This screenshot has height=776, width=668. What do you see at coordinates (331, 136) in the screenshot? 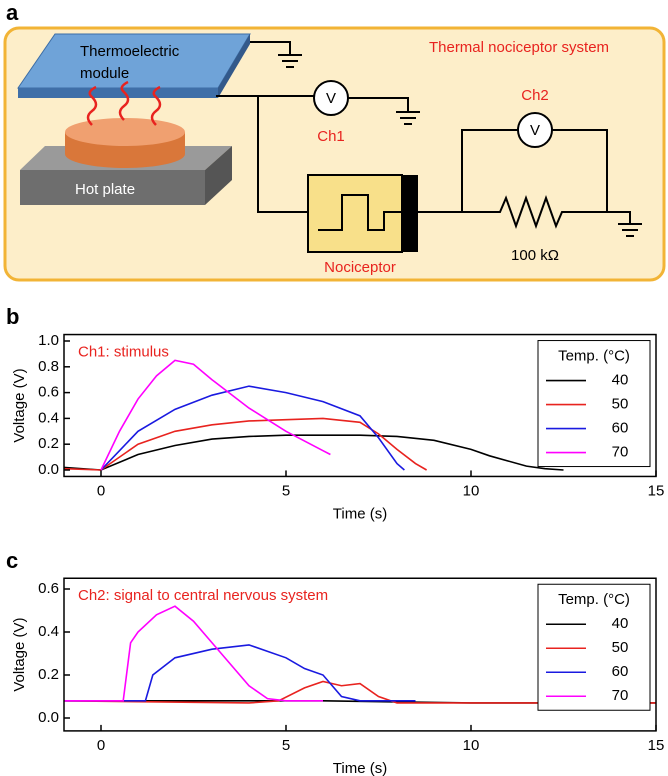
I see `channel-label: Ch1` at bounding box center [331, 136].